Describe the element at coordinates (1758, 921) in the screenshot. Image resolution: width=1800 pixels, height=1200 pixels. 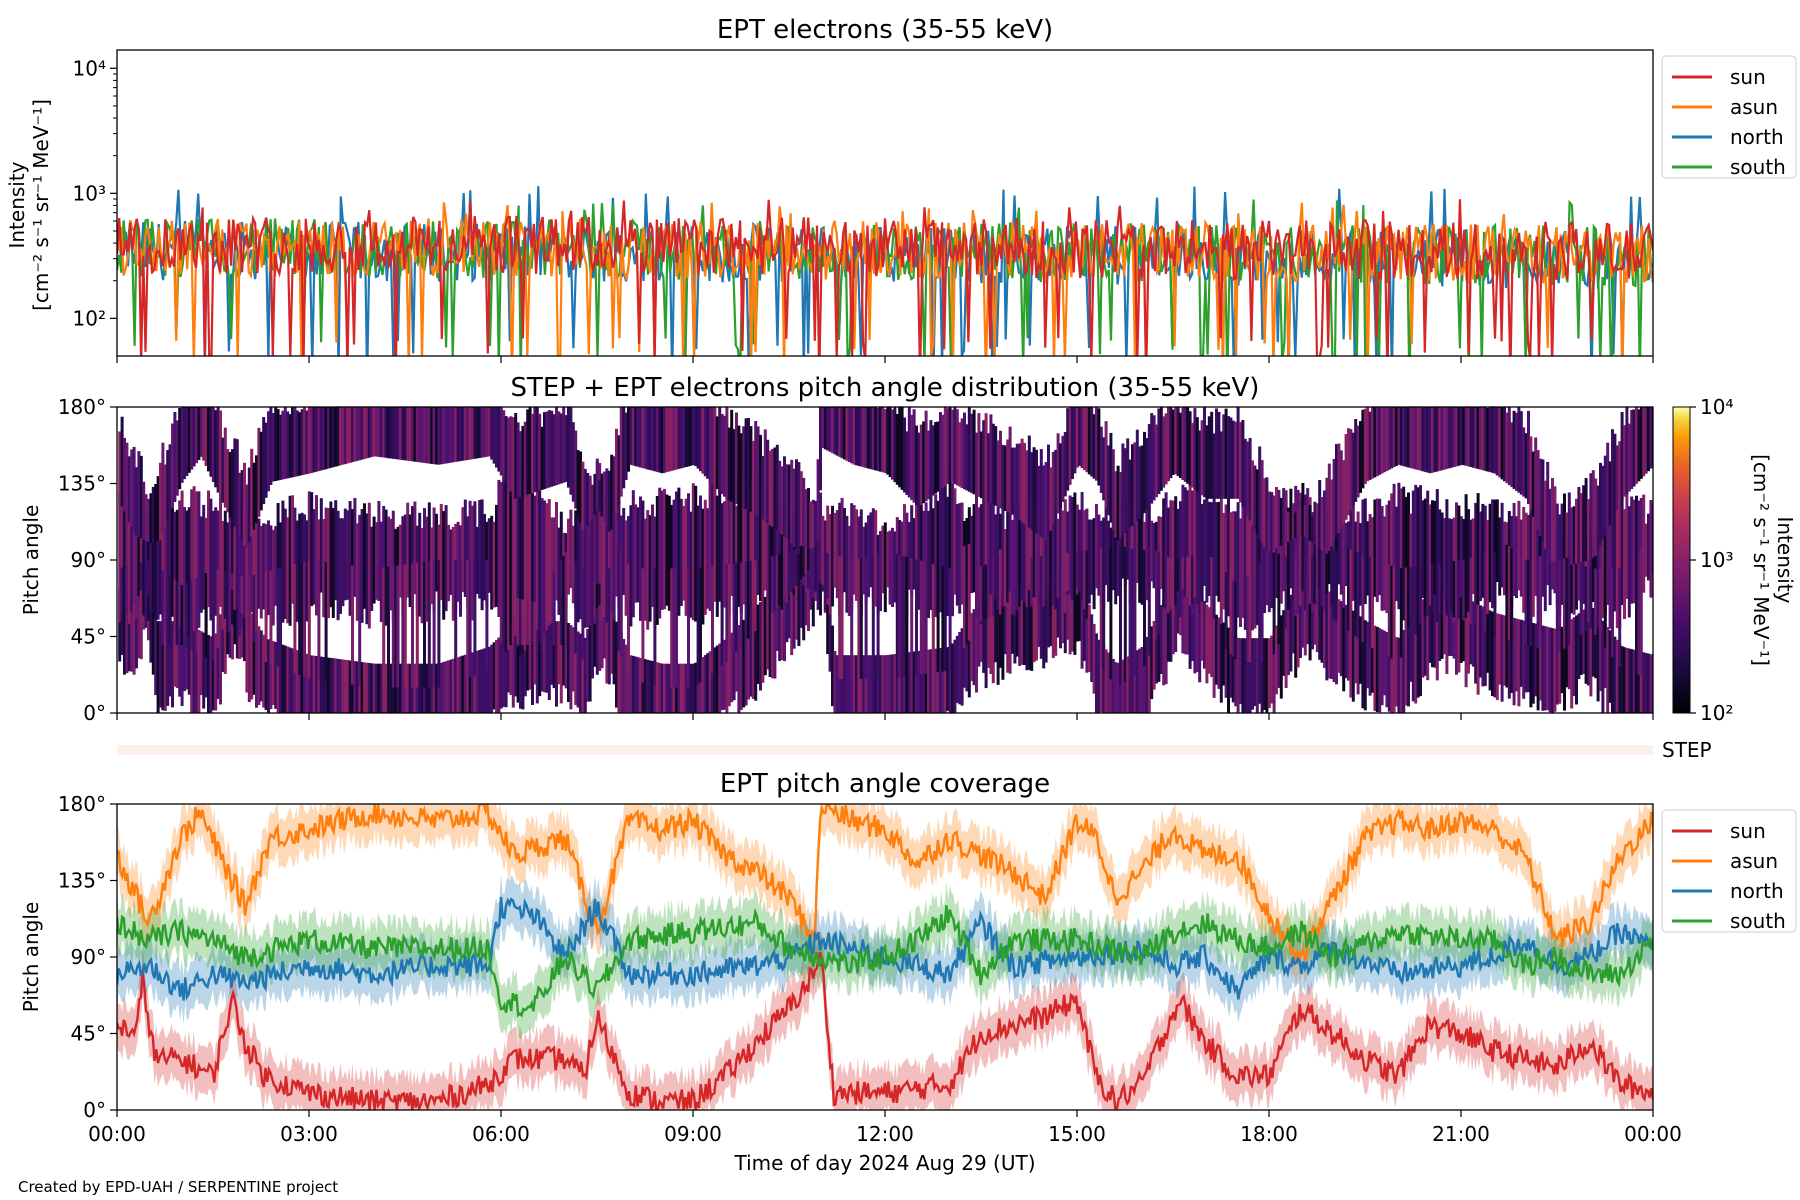
I see `legend-label-south: south` at that location.